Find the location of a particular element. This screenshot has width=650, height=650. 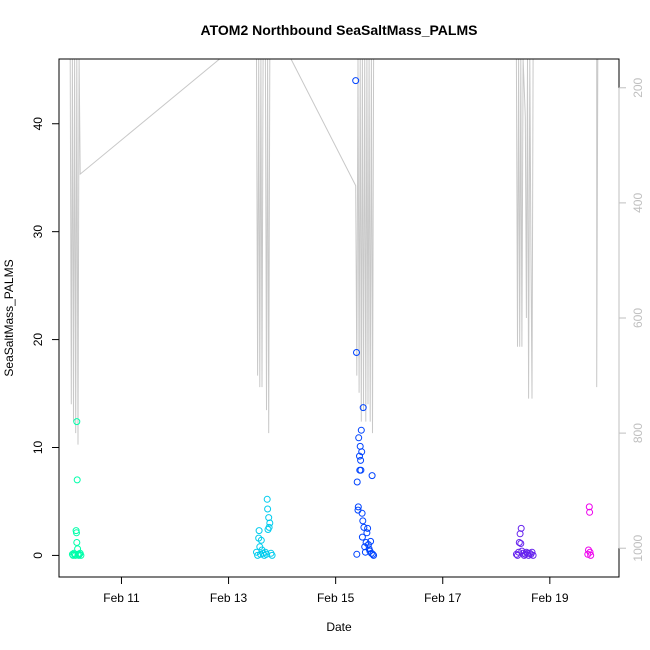

y-right-tick-label: 200 is located at coordinates (638, 87).